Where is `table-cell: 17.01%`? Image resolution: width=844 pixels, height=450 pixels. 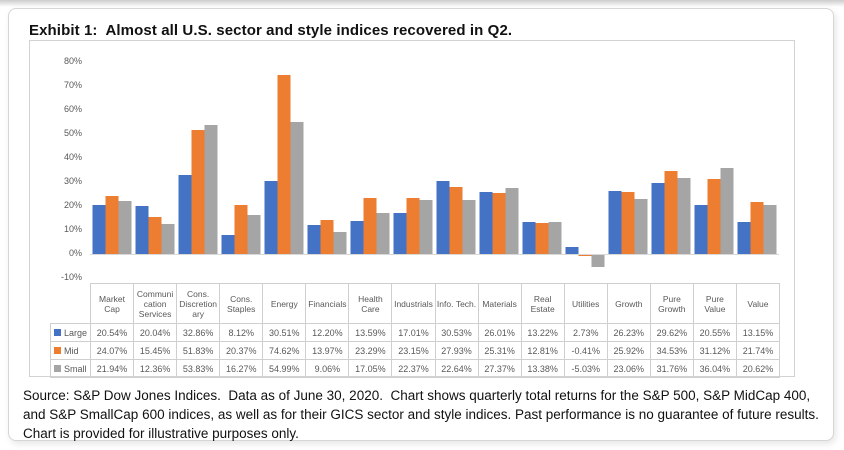
table-cell: 17.01% is located at coordinates (413, 332).